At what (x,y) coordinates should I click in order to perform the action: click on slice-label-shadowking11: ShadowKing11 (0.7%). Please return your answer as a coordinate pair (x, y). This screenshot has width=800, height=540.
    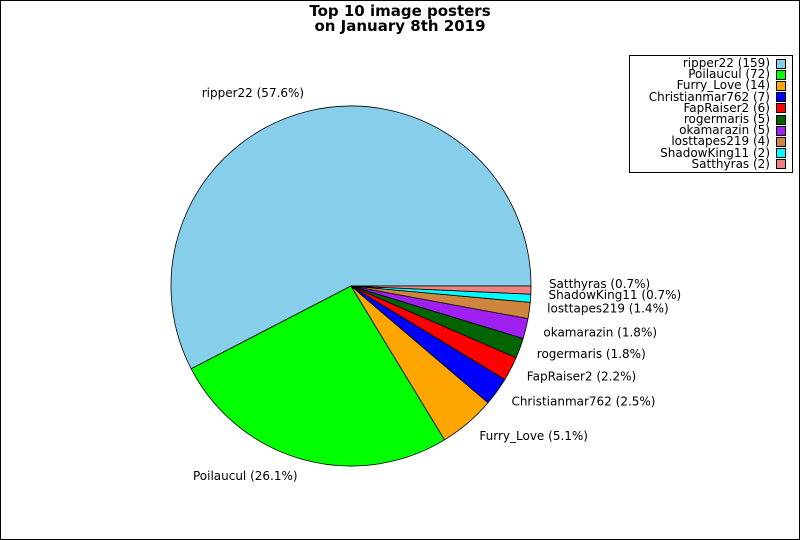
    Looking at the image, I should click on (615, 295).